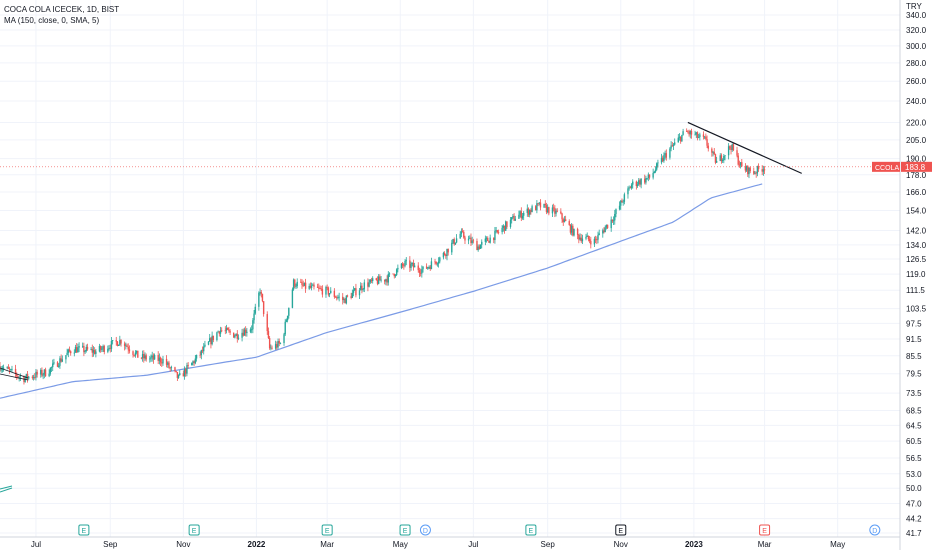 Image resolution: width=932 pixels, height=550 pixels. I want to click on price-tag-value: 183.8, so click(915, 167).